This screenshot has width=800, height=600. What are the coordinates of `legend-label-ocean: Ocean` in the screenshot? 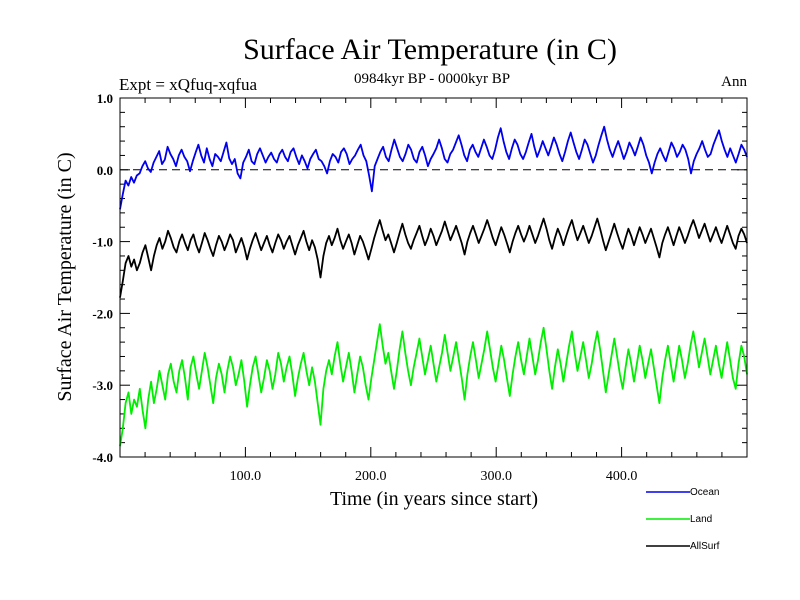 It's located at (704, 492).